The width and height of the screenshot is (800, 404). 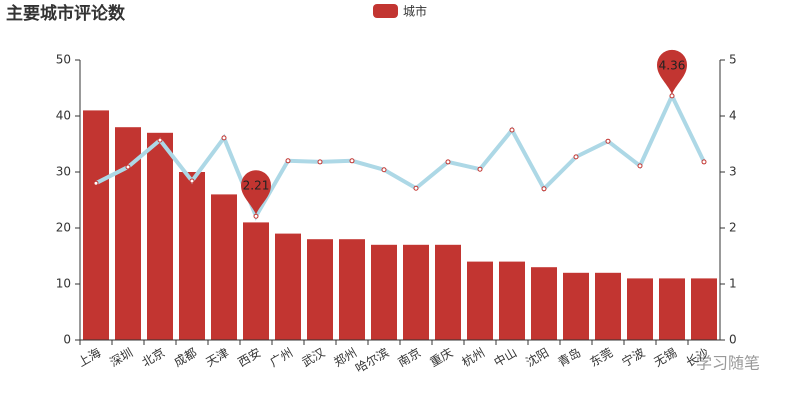 I want to click on y2-tick-label: 0, so click(x=733, y=340).